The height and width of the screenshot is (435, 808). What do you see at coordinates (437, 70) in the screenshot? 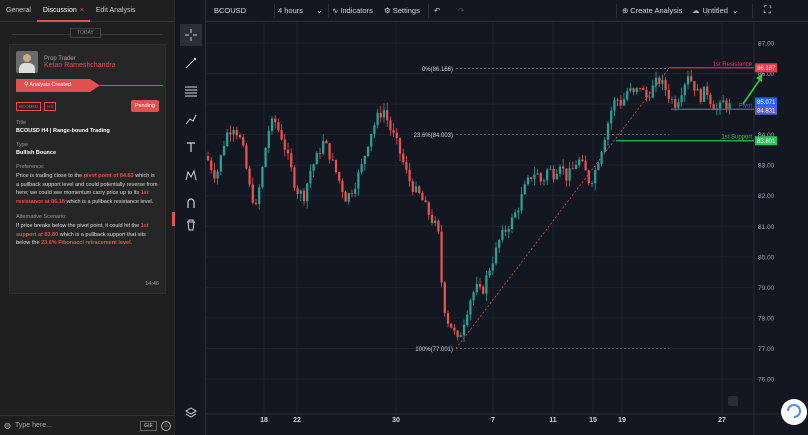
I see `fib-level-0-label: 0%(86.166)` at bounding box center [437, 70].